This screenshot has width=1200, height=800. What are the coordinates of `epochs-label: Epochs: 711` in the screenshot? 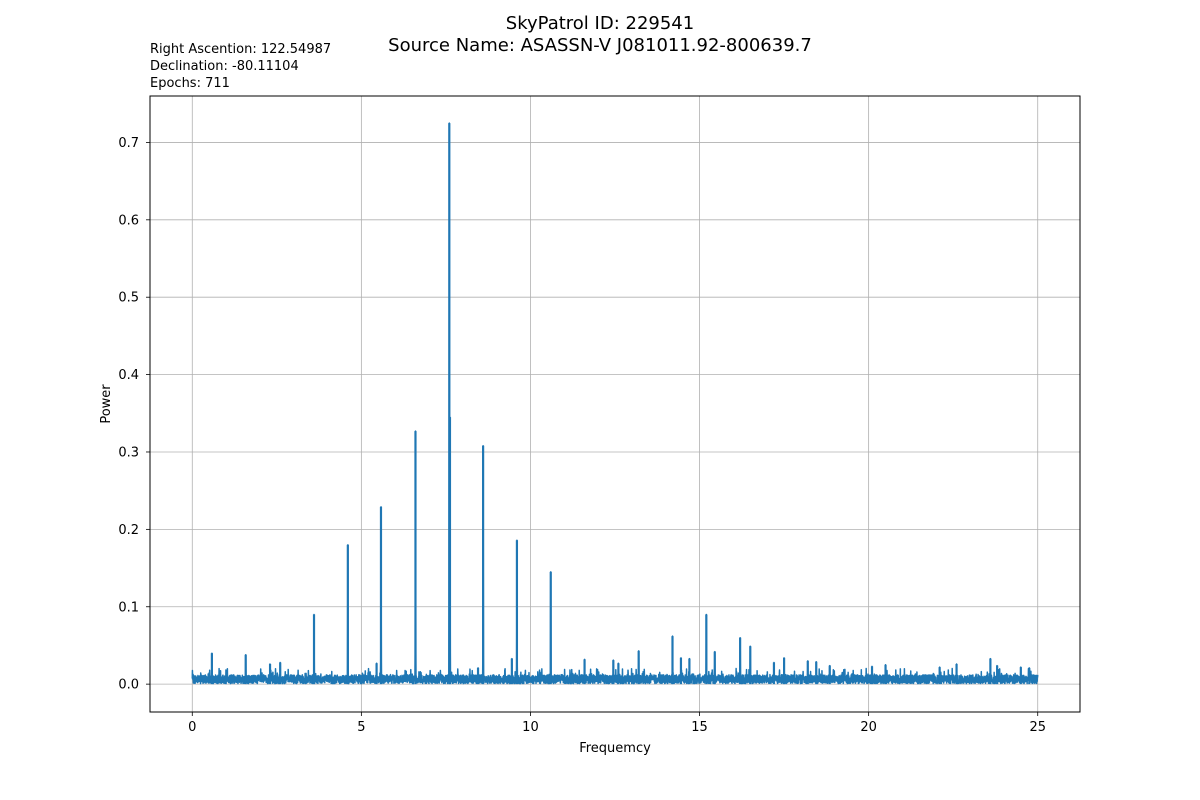 It's located at (190, 83).